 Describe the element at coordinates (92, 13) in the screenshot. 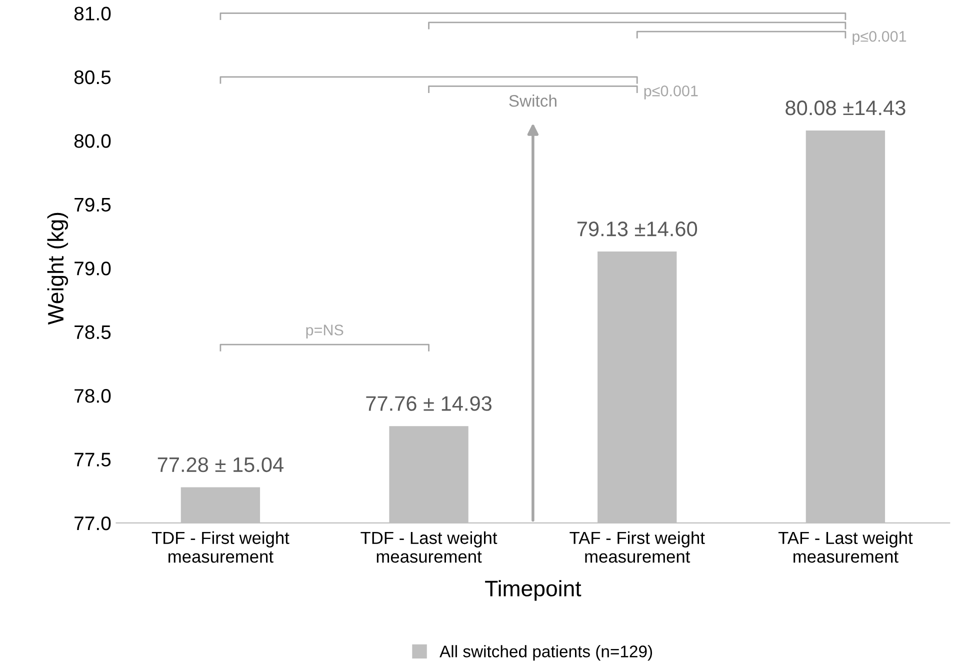

I see `y-tick-label: 81.0` at that location.